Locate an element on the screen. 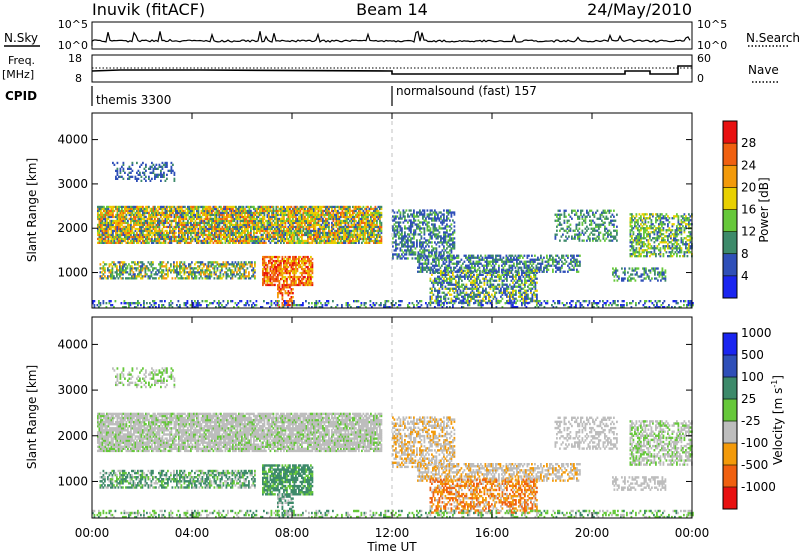 Image resolution: width=800 pixels, height=554 pixels. freq-tick-bottom: 8 is located at coordinates (78, 78).